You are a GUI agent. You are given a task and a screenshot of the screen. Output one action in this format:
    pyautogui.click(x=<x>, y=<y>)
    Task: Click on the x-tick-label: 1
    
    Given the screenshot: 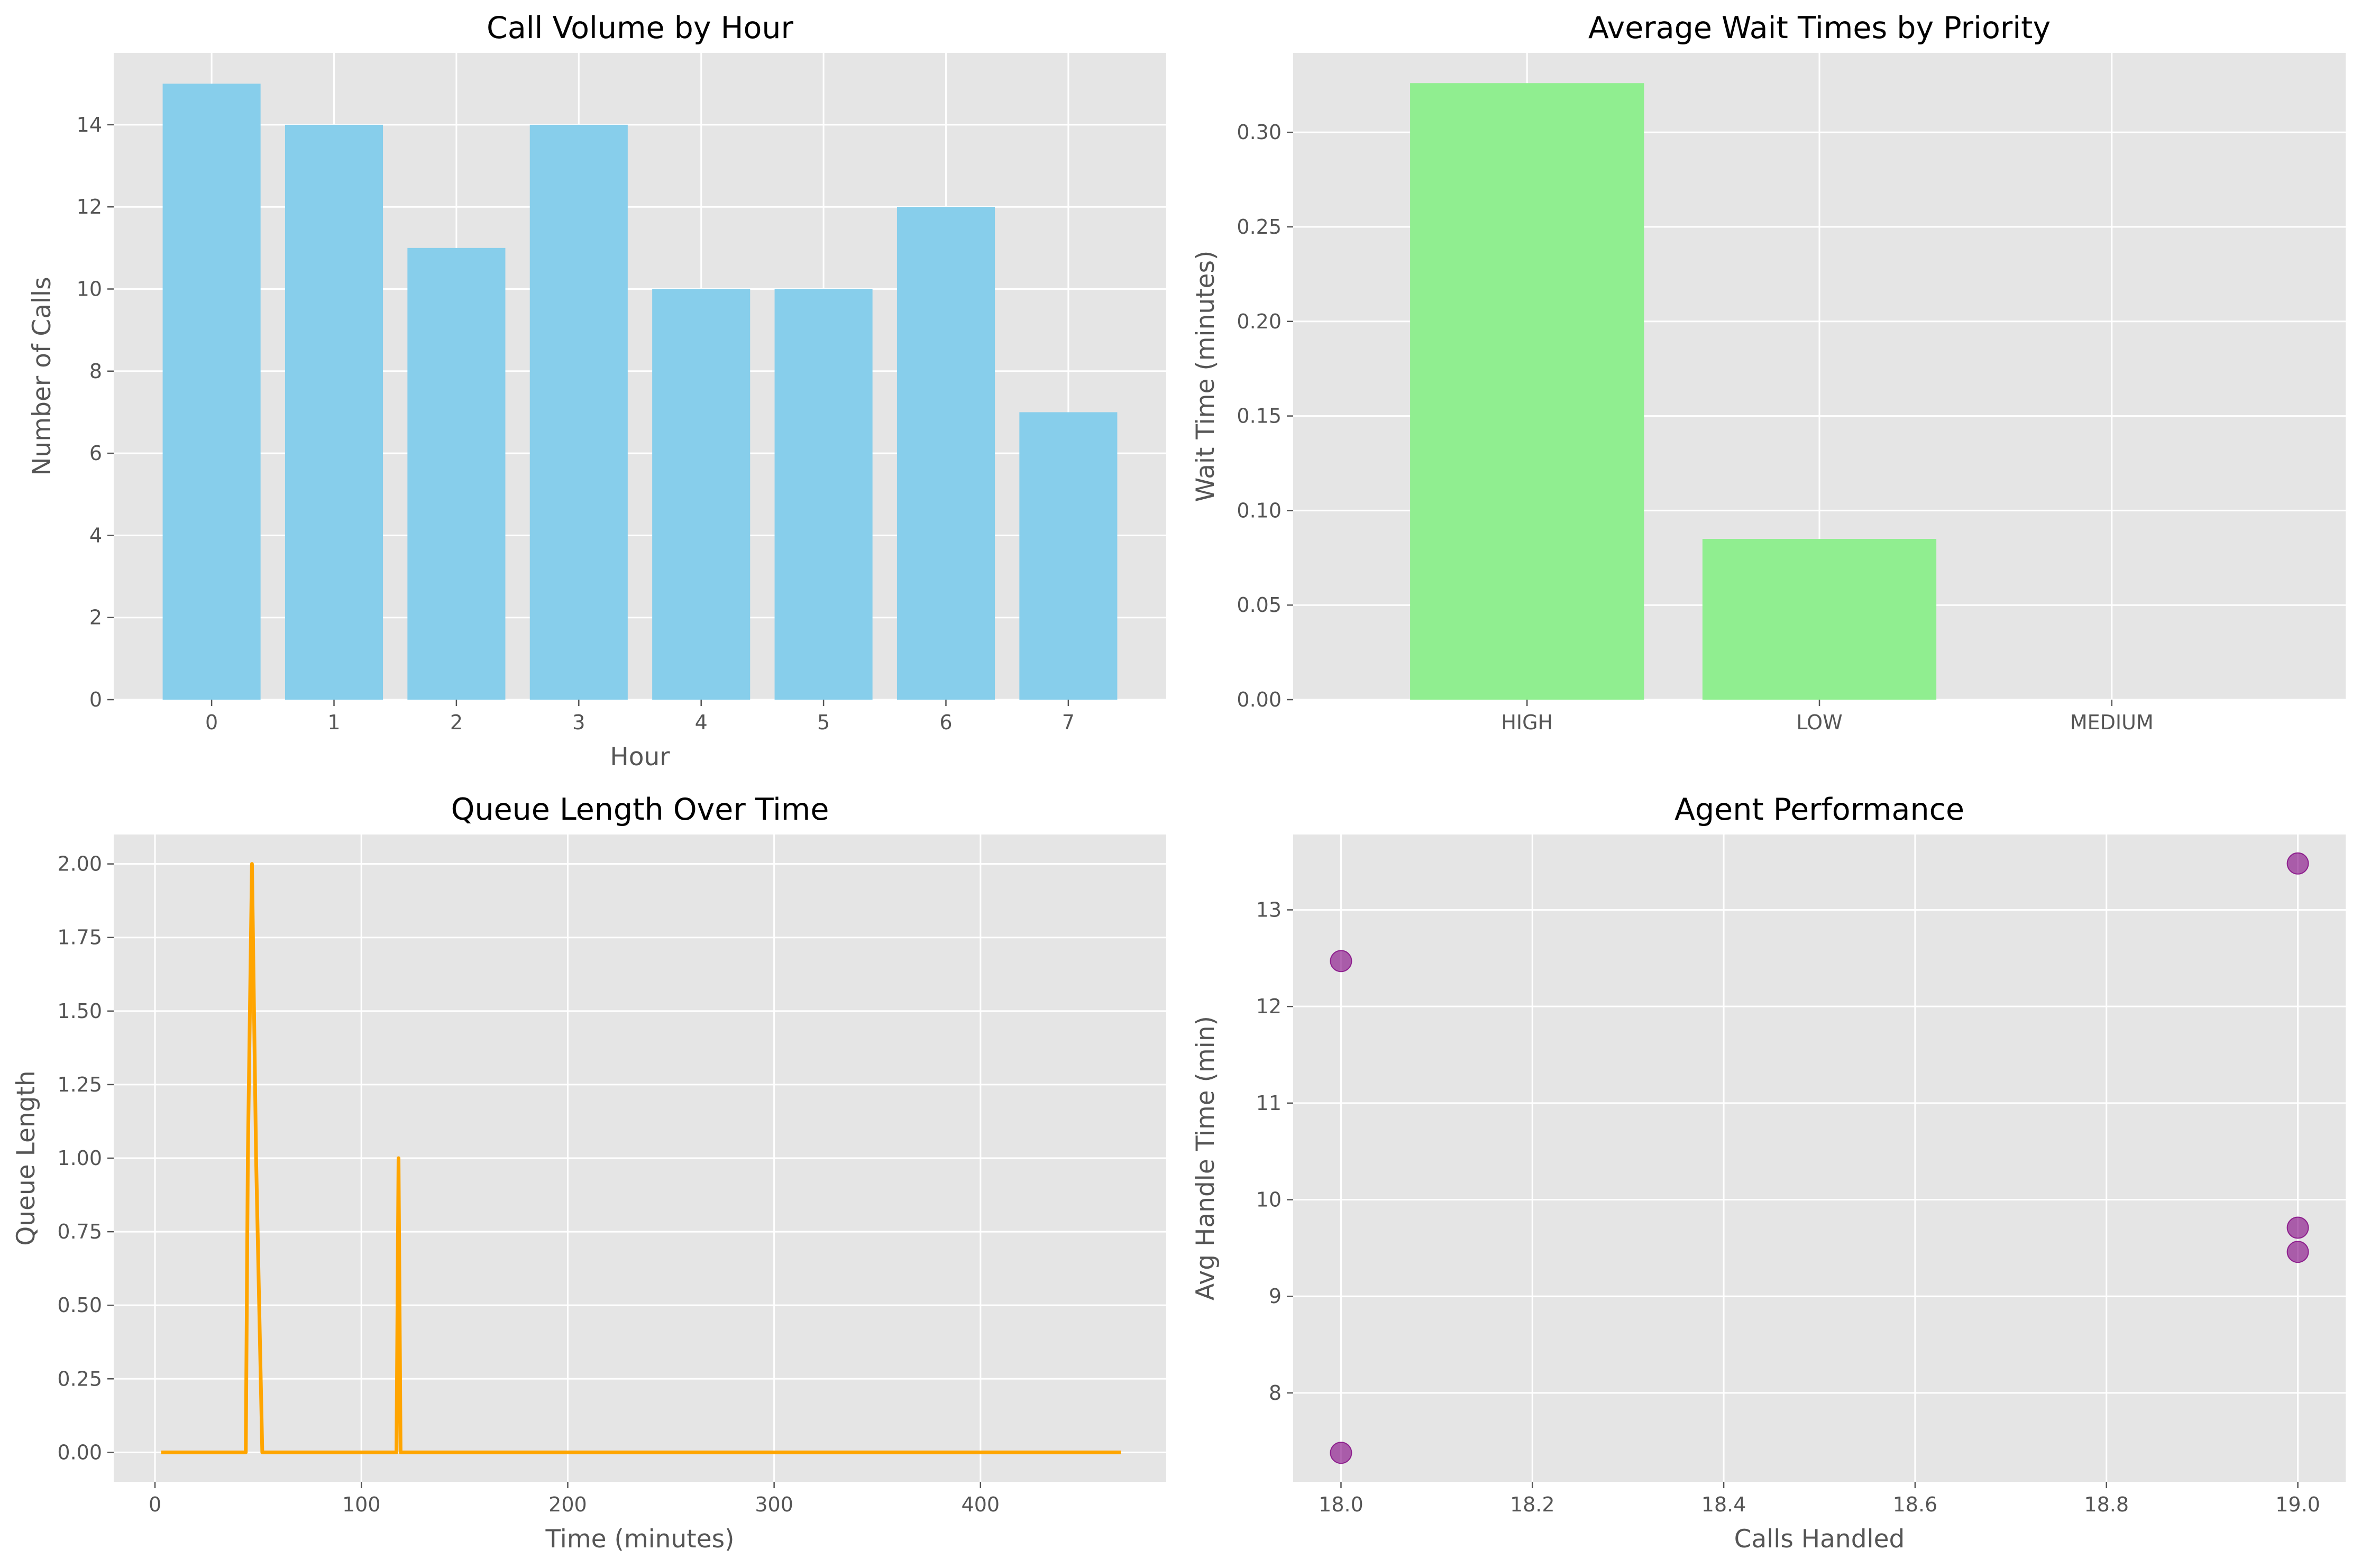 What is the action you would take?
    pyautogui.click(x=333, y=722)
    